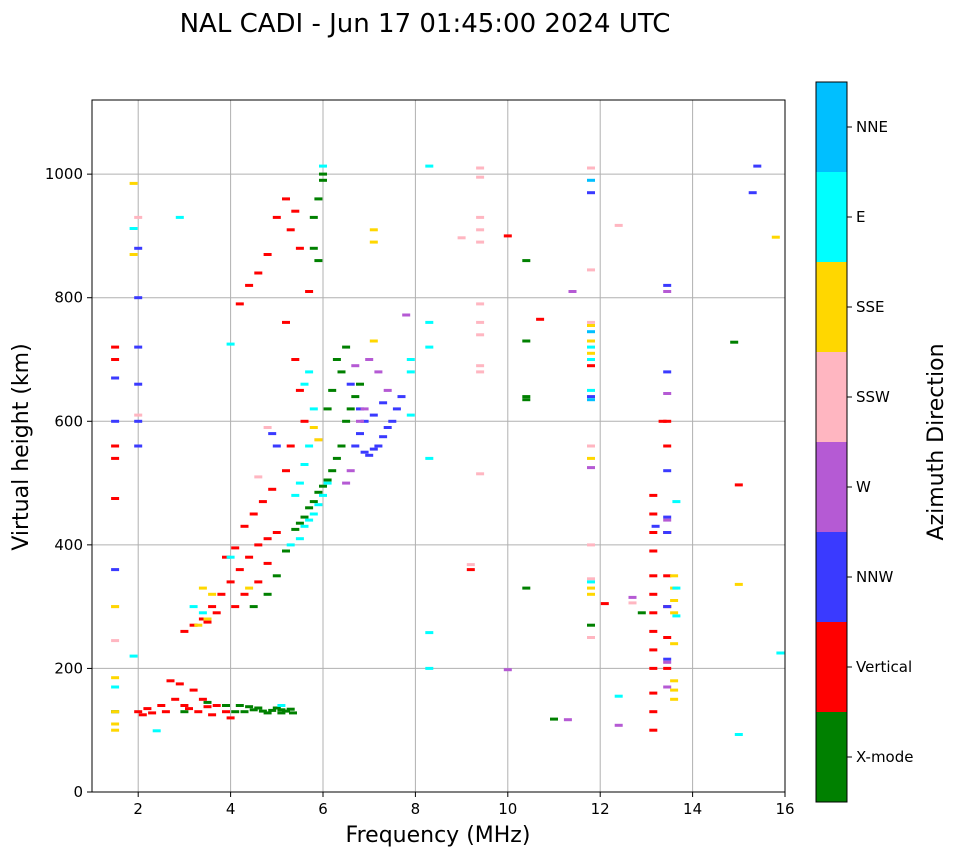  Describe the element at coordinates (884, 757) in the screenshot. I see `colorbar-tick-label: X-mode` at that location.